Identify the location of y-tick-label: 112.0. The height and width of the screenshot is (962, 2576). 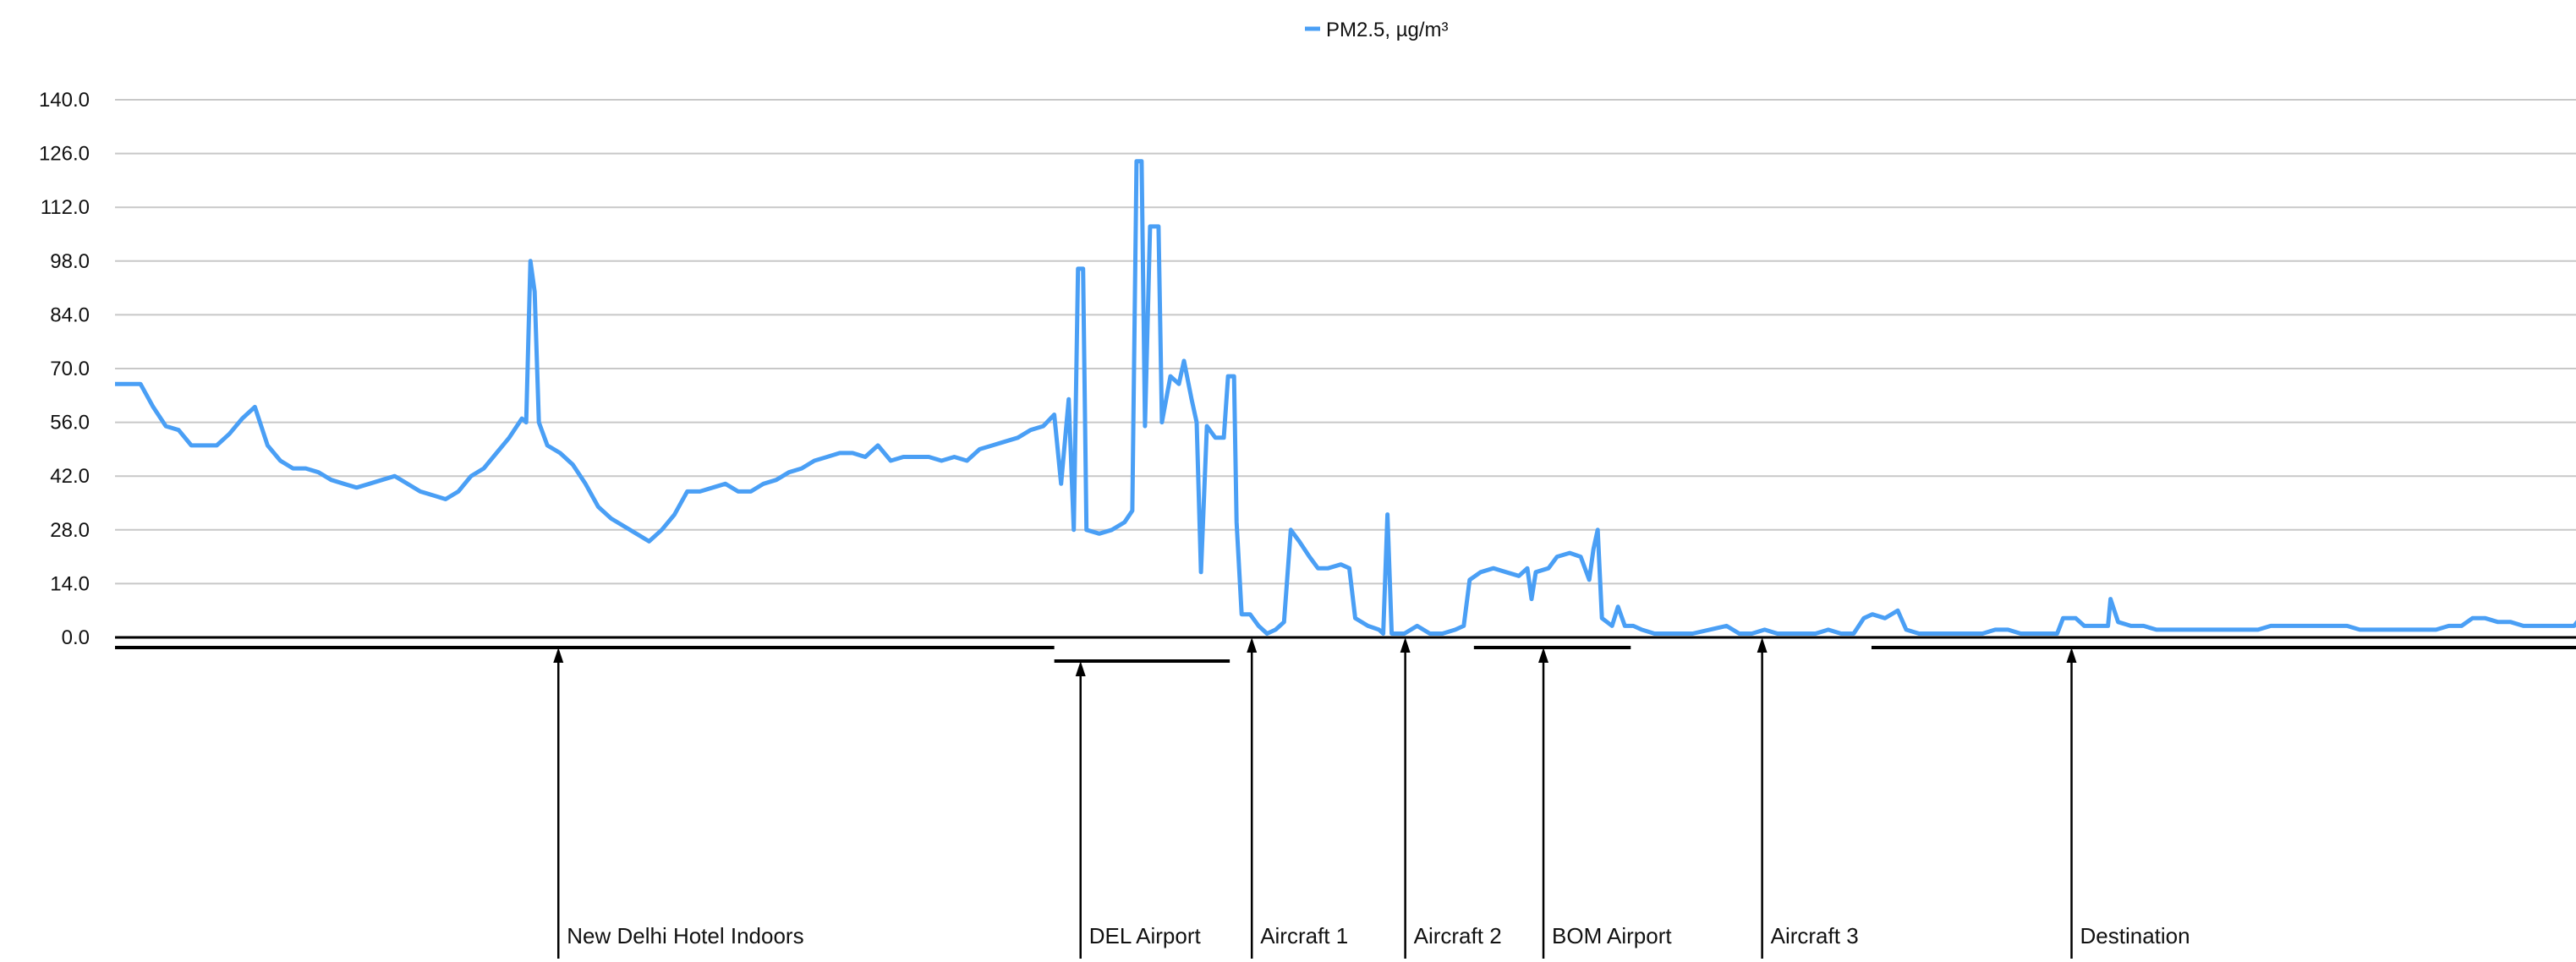
(65, 207).